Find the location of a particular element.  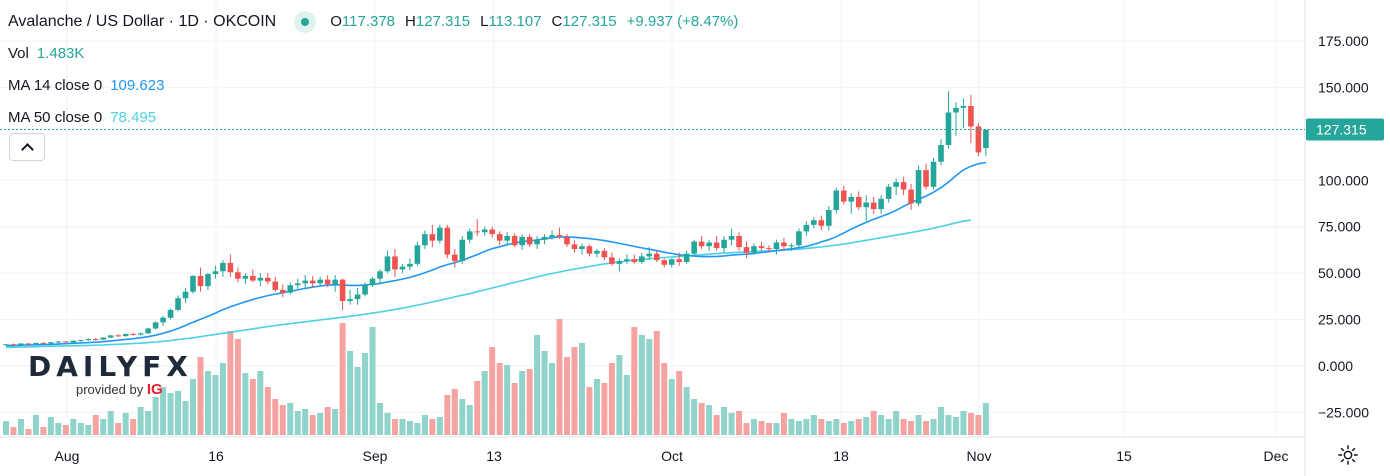

ma14-label: MA 14 close 0 is located at coordinates (55, 85).